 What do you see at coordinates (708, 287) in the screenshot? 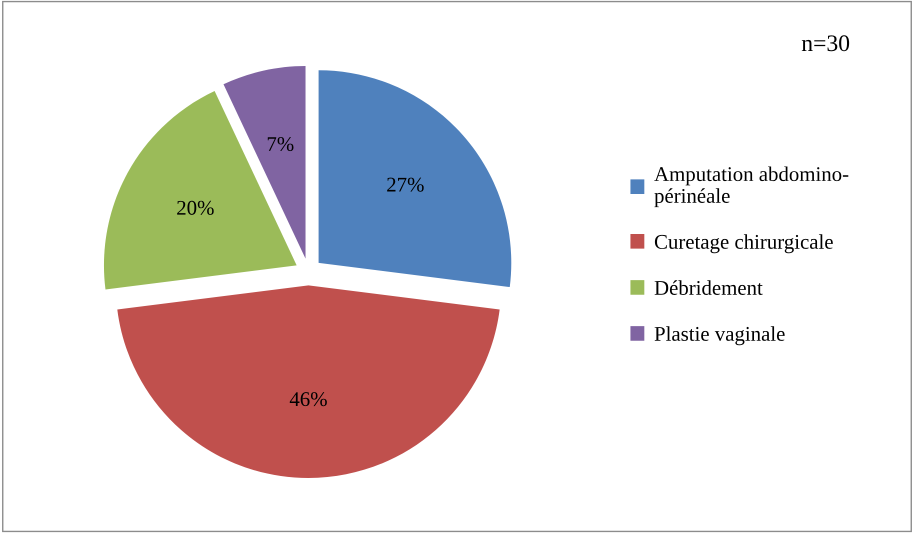
I see `legend-label: Débridement` at bounding box center [708, 287].